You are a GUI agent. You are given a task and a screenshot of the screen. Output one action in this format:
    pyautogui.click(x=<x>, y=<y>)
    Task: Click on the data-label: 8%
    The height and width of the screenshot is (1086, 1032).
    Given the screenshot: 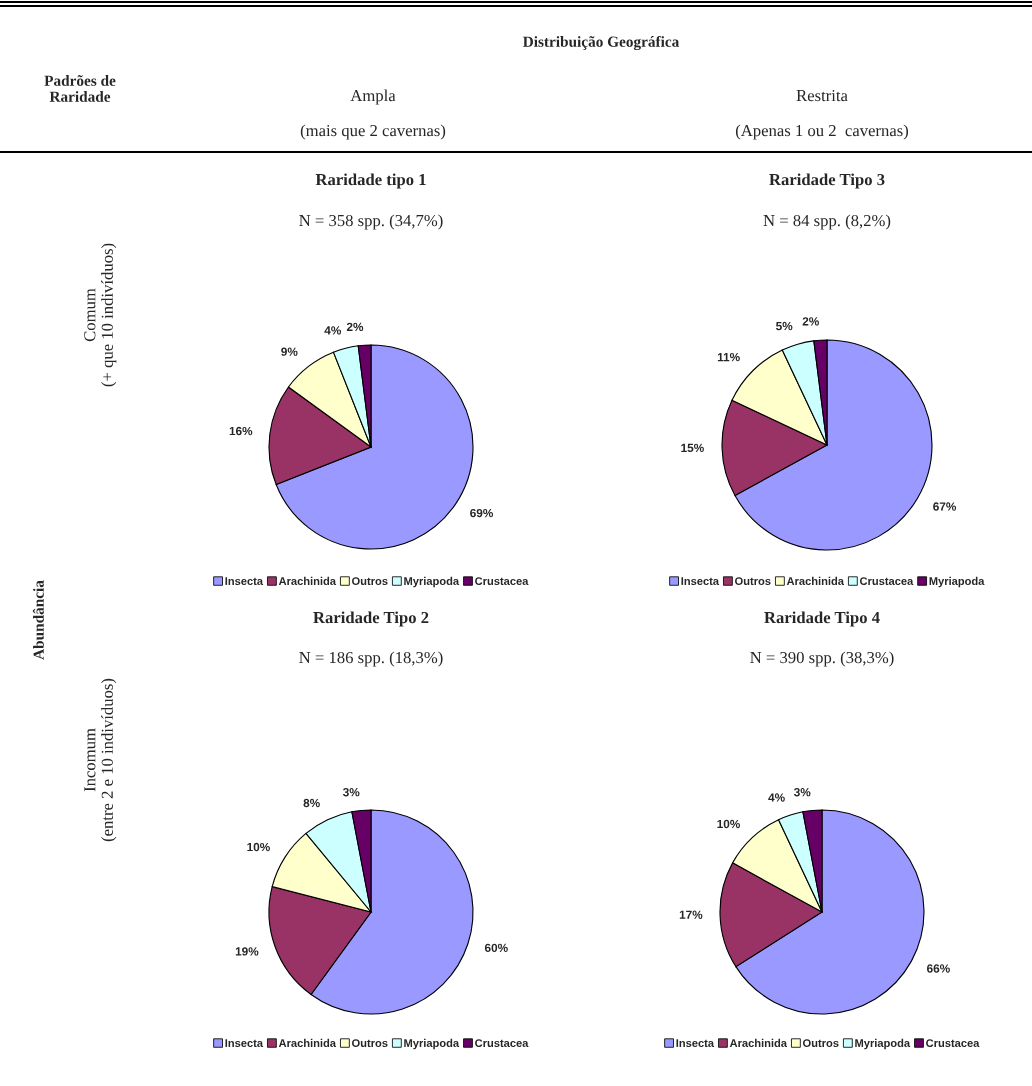 What is the action you would take?
    pyautogui.click(x=311, y=803)
    